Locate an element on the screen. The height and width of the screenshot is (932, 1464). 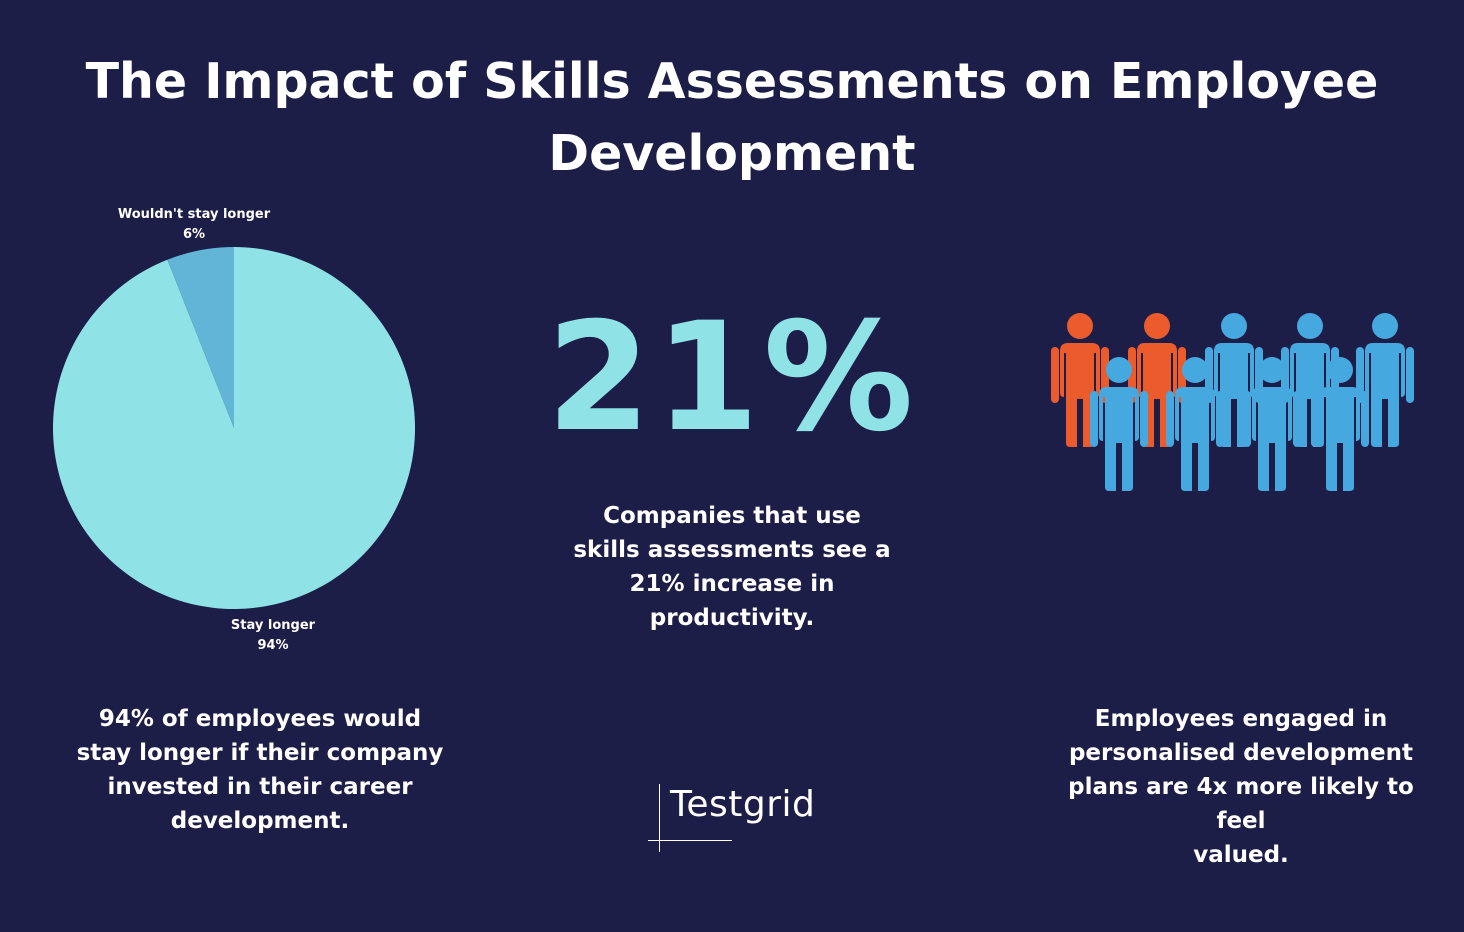
retention-pie-chart: Wouldn't stay longer 6% Stay longer 94% is located at coordinates (233, 430).